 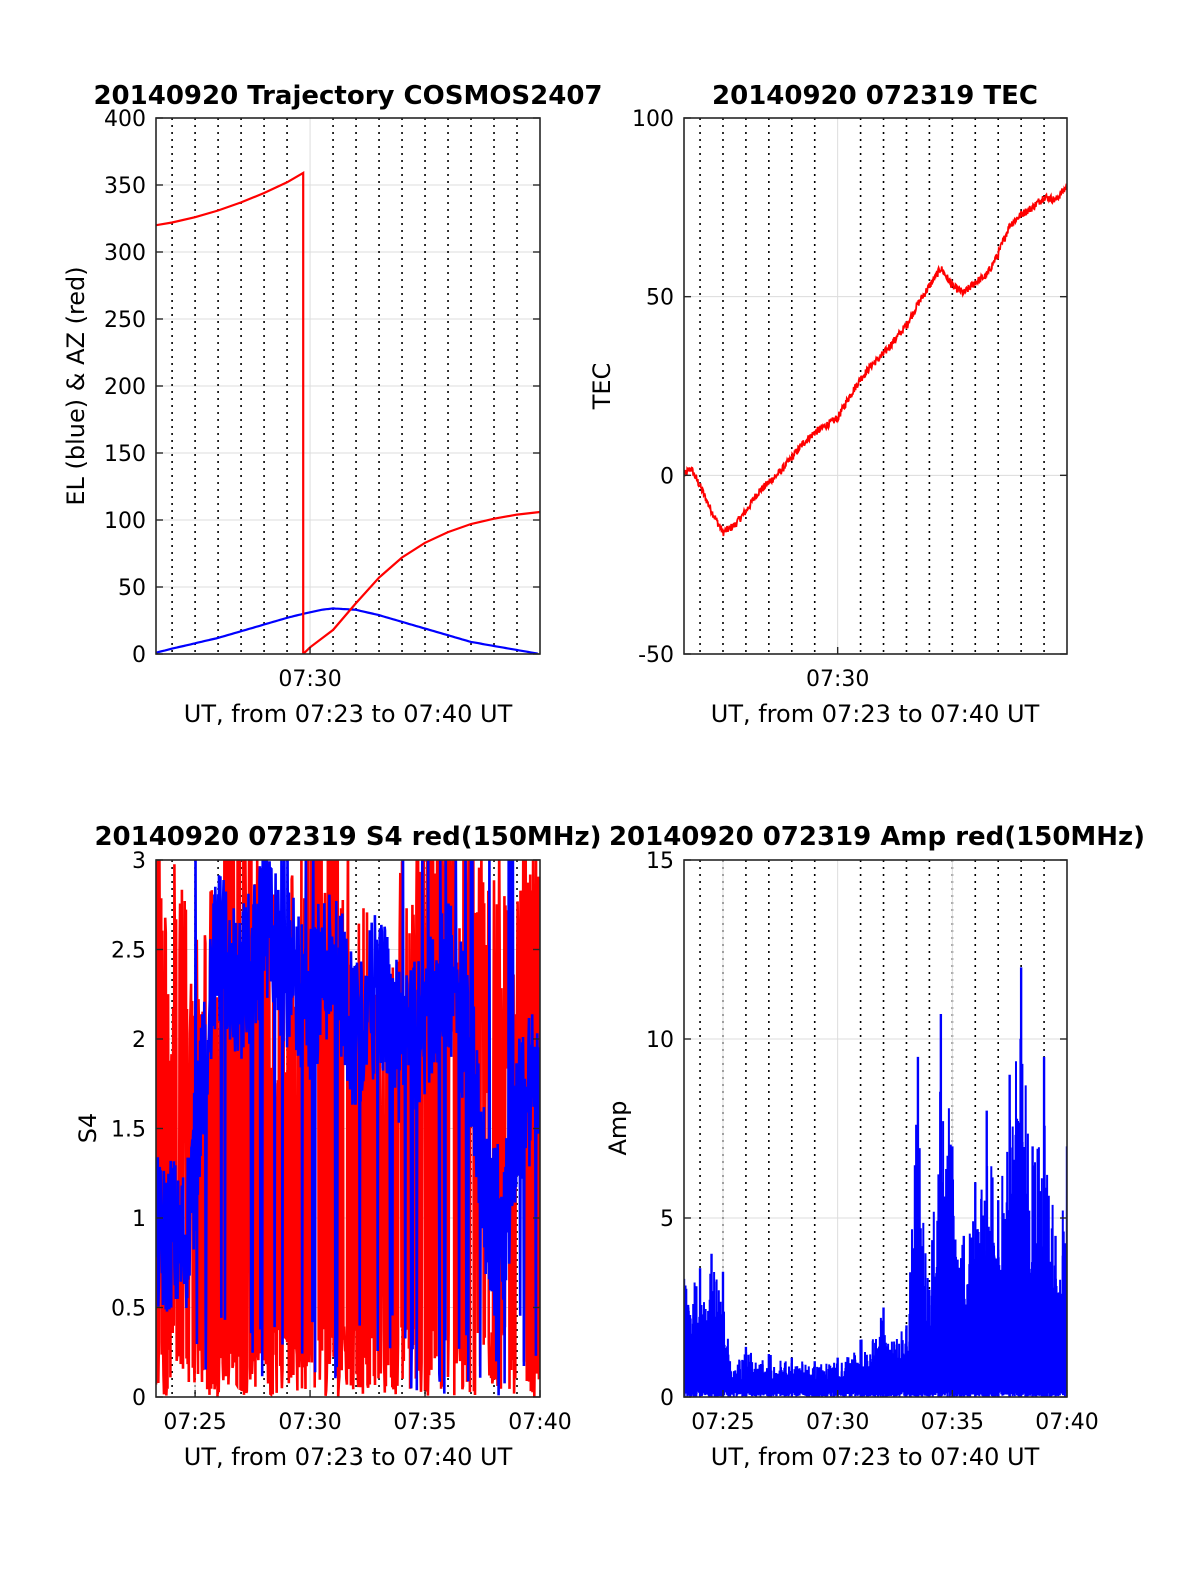 I want to click on s4-ytick-label: 0.5, so click(x=128, y=1309).